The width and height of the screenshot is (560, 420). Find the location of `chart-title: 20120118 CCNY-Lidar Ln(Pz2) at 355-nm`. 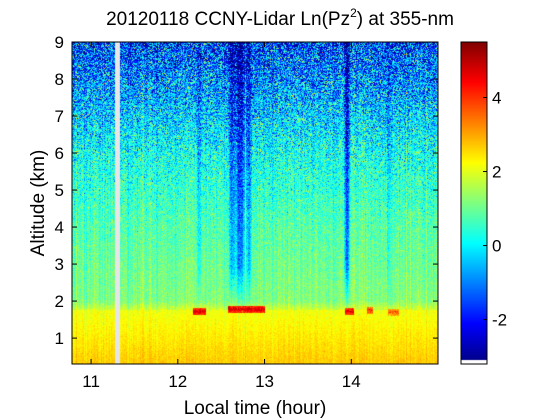

chart-title: 20120118 CCNY-Lidar Ln(Pz2) at 355-nm is located at coordinates (280, 18).